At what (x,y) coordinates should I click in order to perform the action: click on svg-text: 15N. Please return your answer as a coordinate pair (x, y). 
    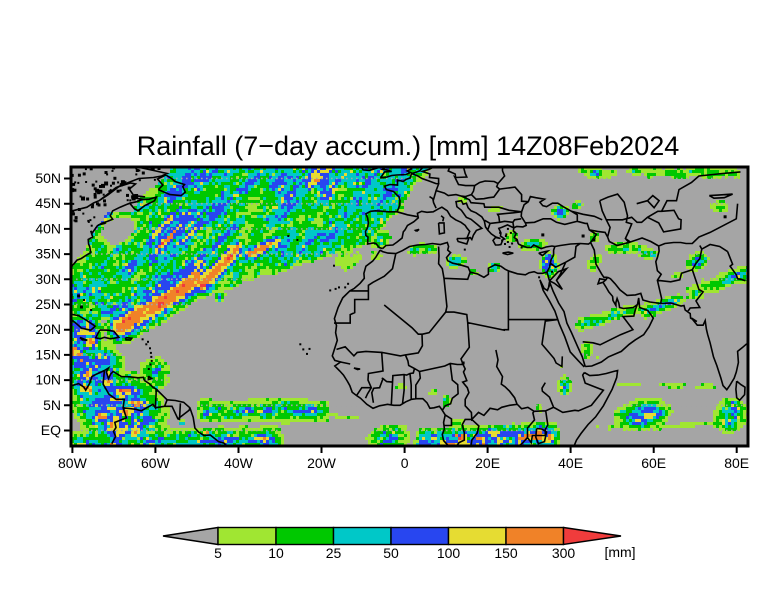
    Looking at the image, I should click on (48, 354).